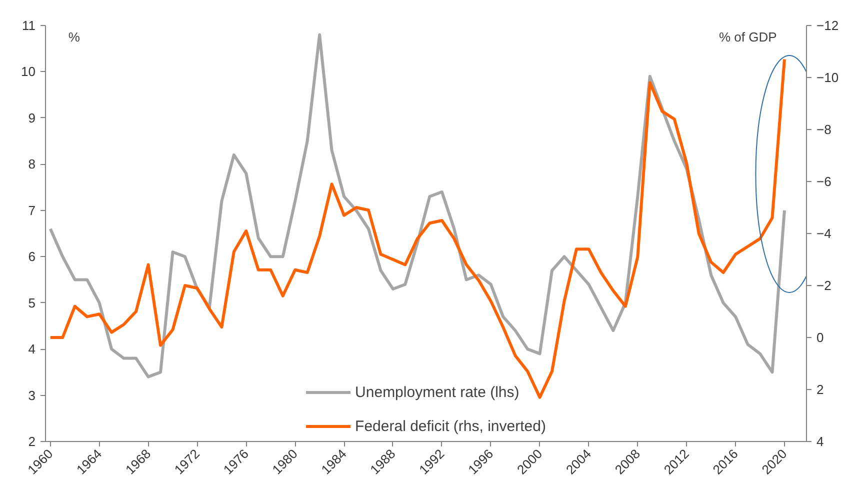  Describe the element at coordinates (32, 210) in the screenshot. I see `y-tick-label: 7` at that location.